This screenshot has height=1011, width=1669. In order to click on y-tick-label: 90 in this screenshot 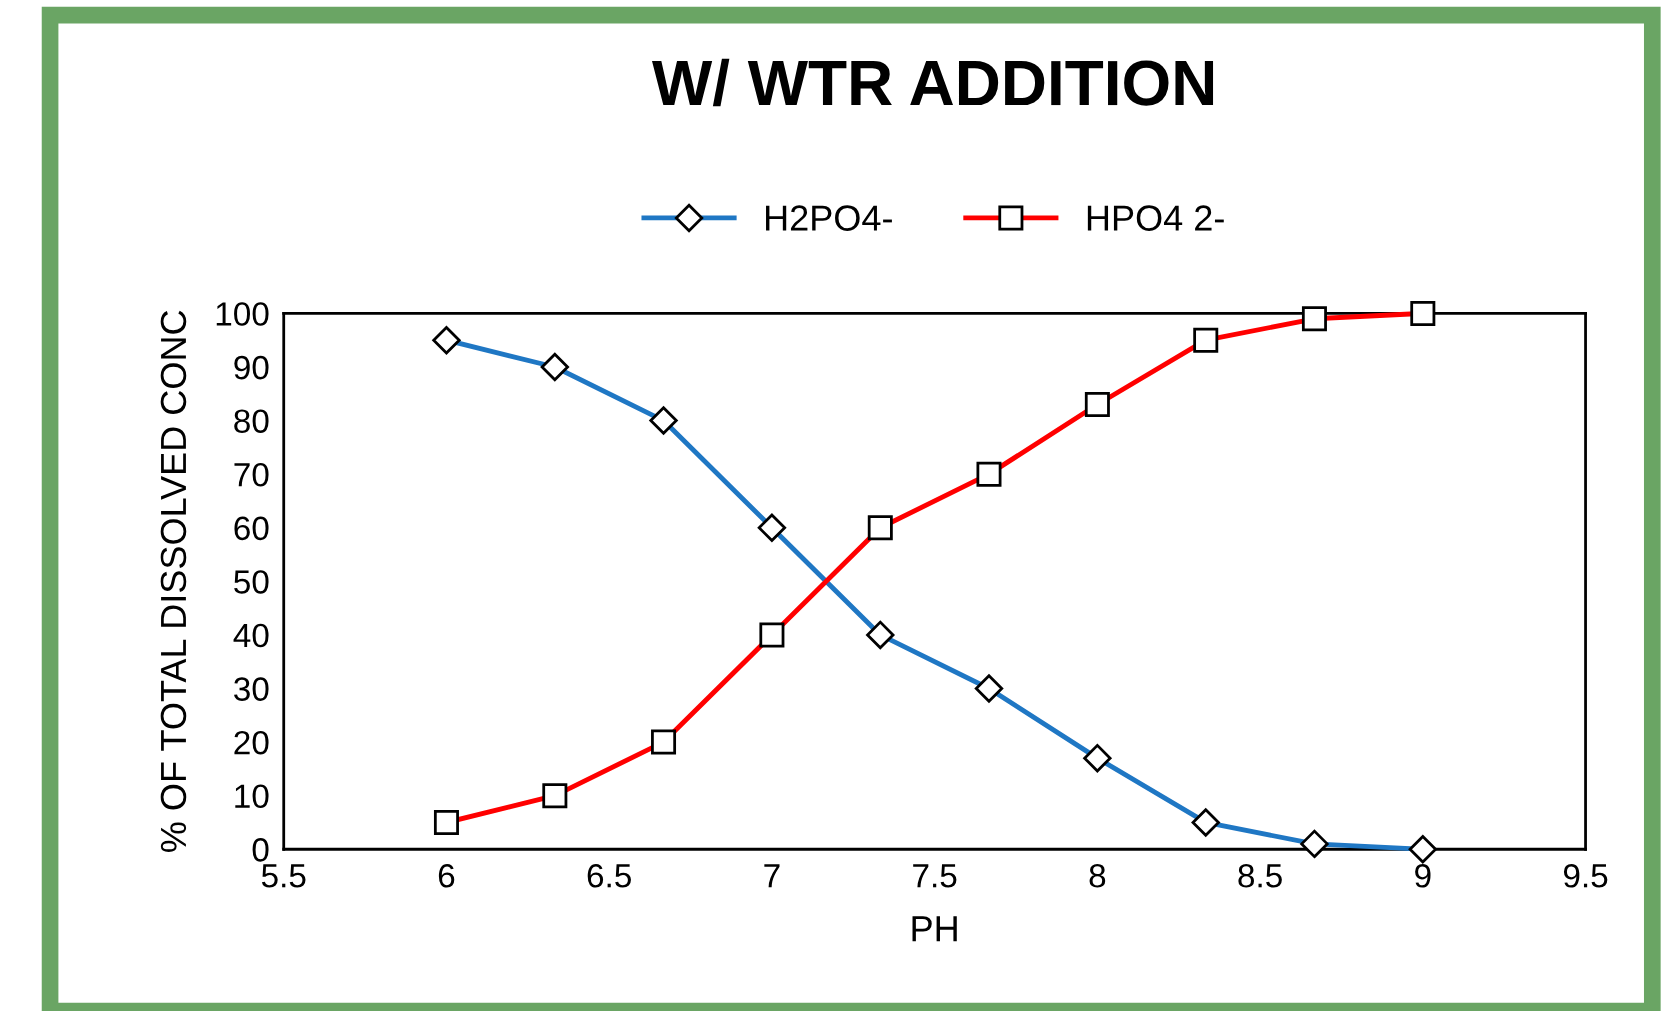, I will do `click(251, 367)`.